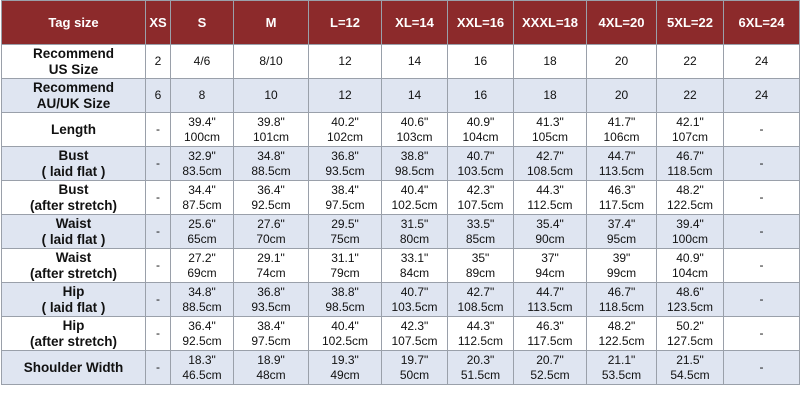 The height and width of the screenshot is (400, 800). I want to click on size-cell: 36.4" 92.5cm, so click(271, 197).